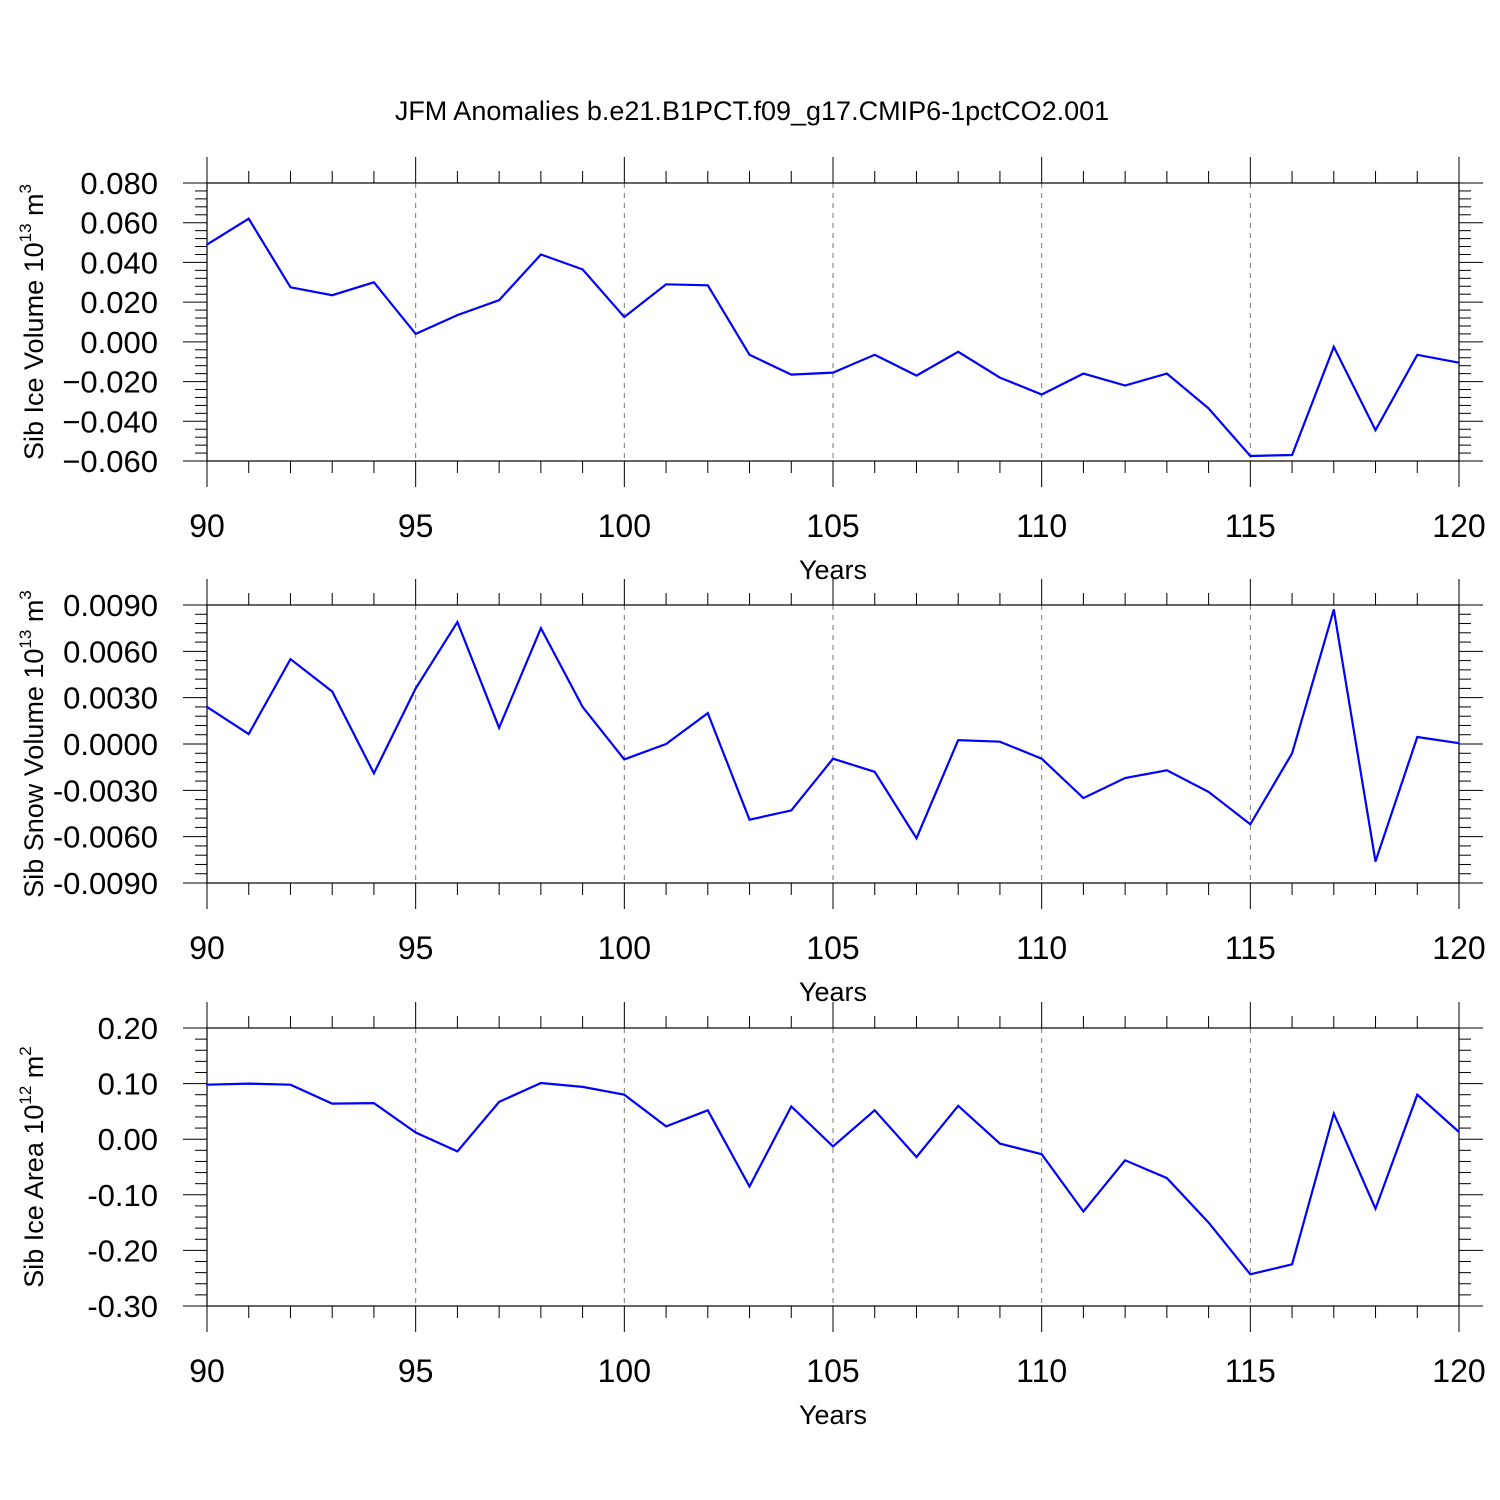  I want to click on ice-area-y-tick-label: 0.20, so click(128, 1028).